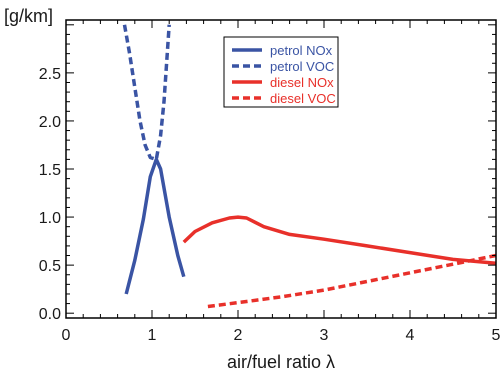  Describe the element at coordinates (302, 66) in the screenshot. I see `legend-label-petrol-voc: petrol VOC` at that location.